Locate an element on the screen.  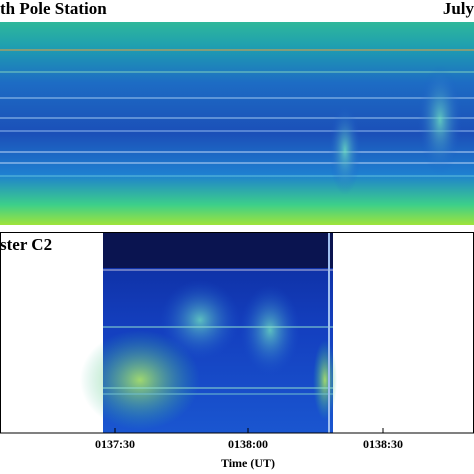
panel-title: th Pole Station is located at coordinates (53, 9).